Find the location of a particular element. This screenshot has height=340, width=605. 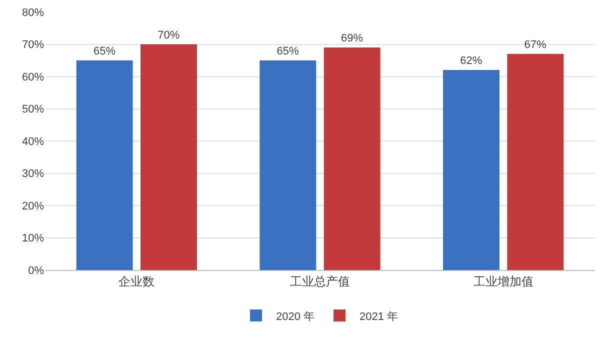

x-tick-label: 工业总产值 is located at coordinates (320, 281).